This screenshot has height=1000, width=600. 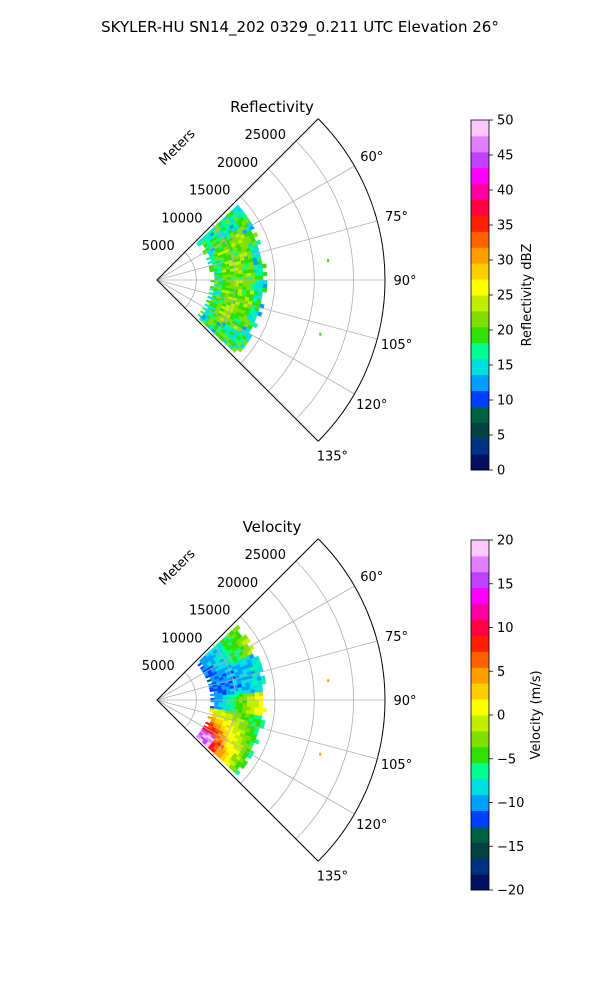 What do you see at coordinates (267, 670) in the screenshot?
I see `azimuth-gridline` at bounding box center [267, 670].